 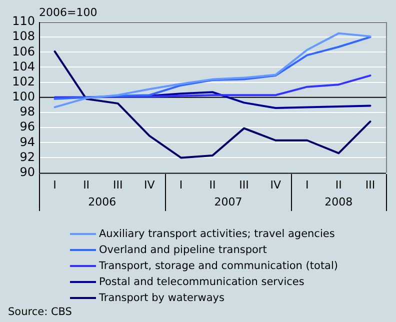 What do you see at coordinates (27, 127) in the screenshot?
I see `y-tick-label: 96` at bounding box center [27, 127].